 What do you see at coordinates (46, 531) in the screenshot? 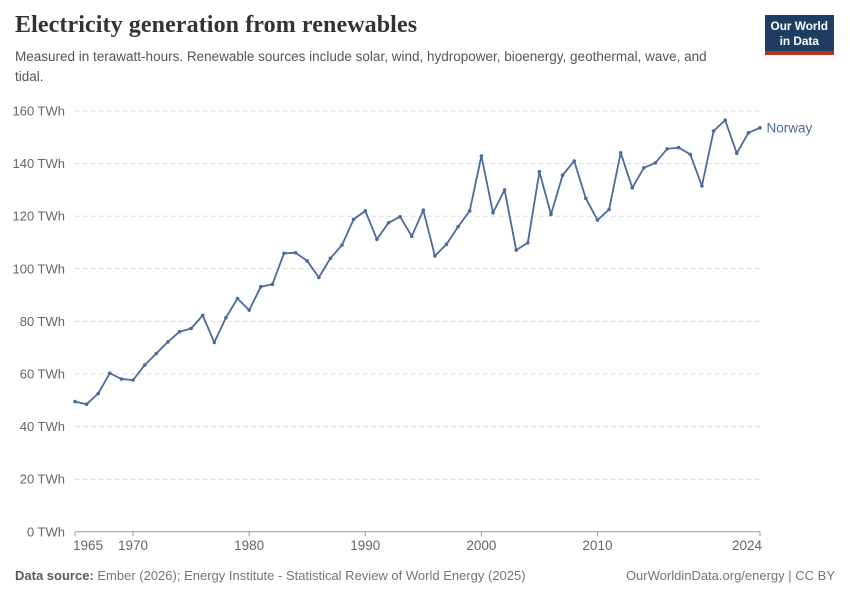
I see `y-tick-label-0: 0 TWh` at bounding box center [46, 531].